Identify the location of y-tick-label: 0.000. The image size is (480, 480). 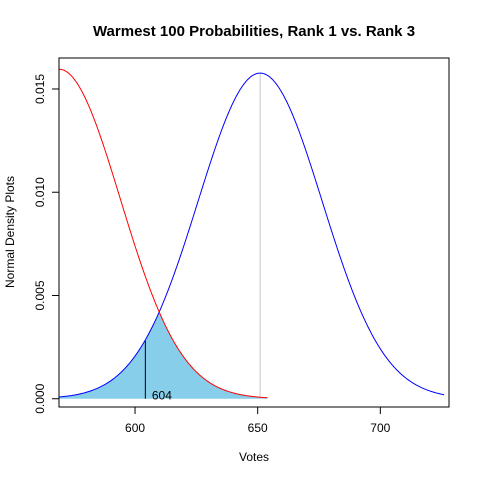
(40, 398).